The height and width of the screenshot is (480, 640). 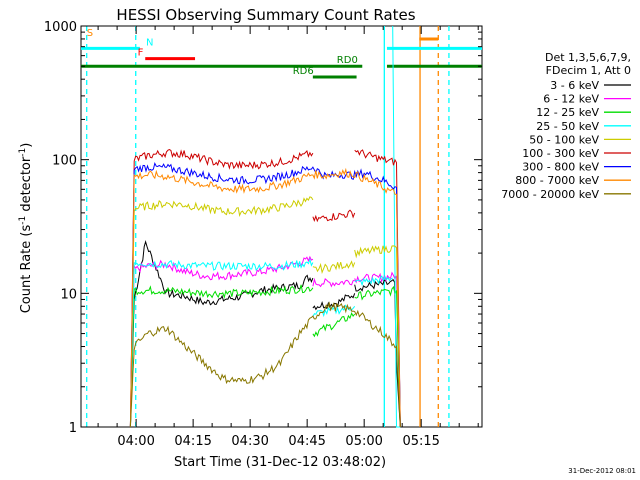 I want to click on x-tick-label-0: 04:00, so click(x=135, y=441).